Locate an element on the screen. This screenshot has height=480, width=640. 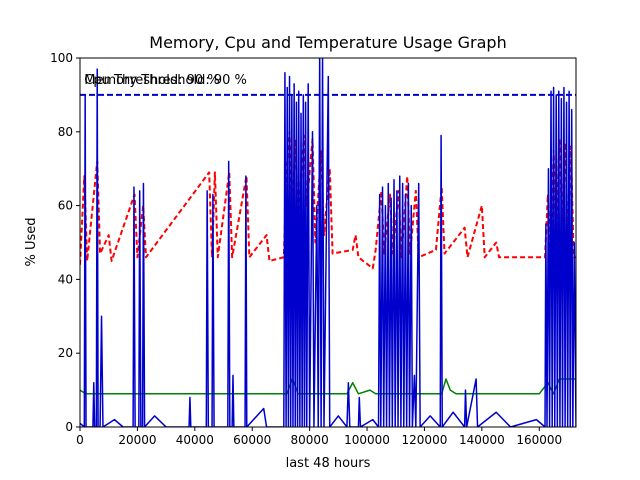
y-tick-label: 100 is located at coordinates (61, 58).